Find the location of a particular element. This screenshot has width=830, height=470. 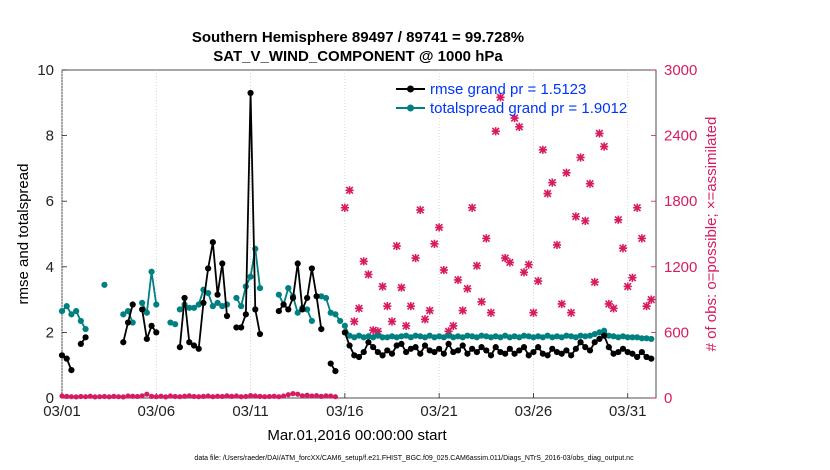

right-axis-label: # of obs: o=possible; ×=assimilated is located at coordinates (711, 234).